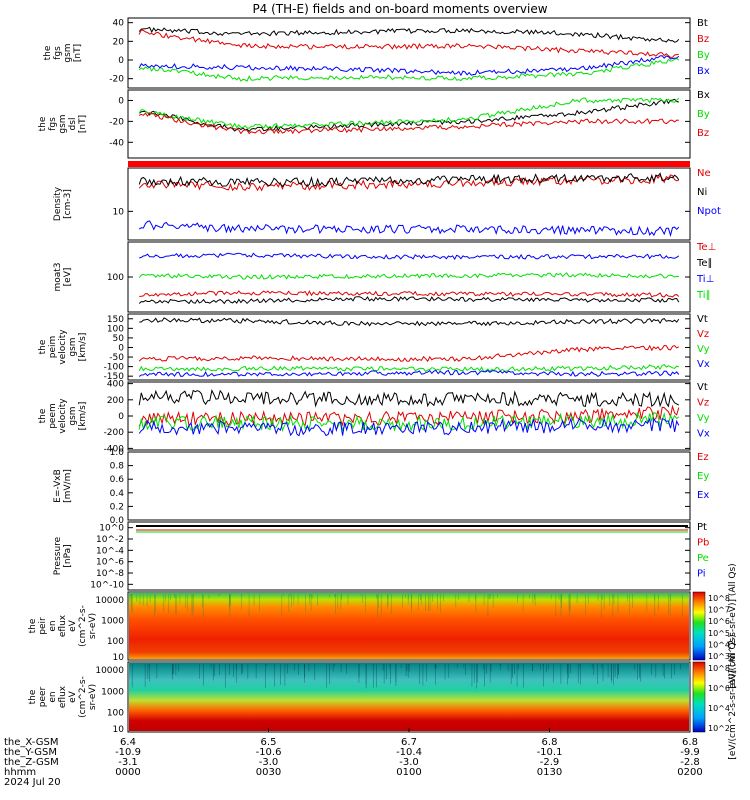 Image resolution: width=750 pixels, height=800 pixels. I want to click on panel-ylabel: [eV], so click(68, 277).